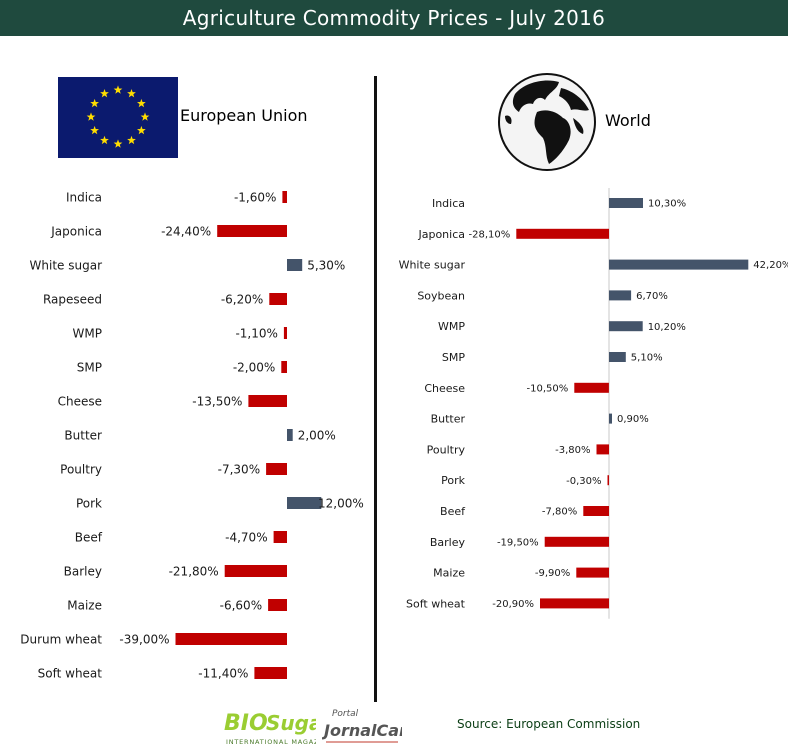  Describe the element at coordinates (628, 120) in the screenshot. I see `world-panel-title: World` at that location.